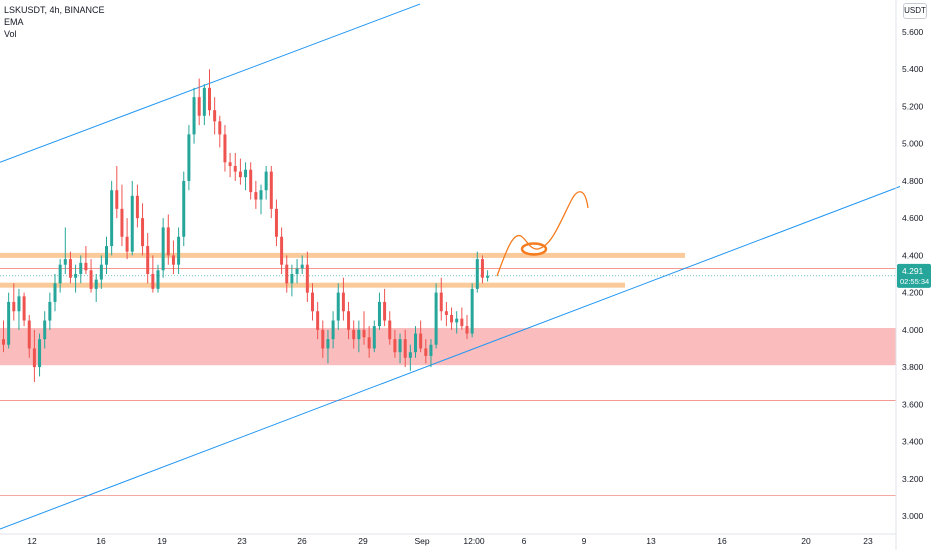  What do you see at coordinates (915, 11) in the screenshot?
I see `currency-button: USDT` at bounding box center [915, 11].